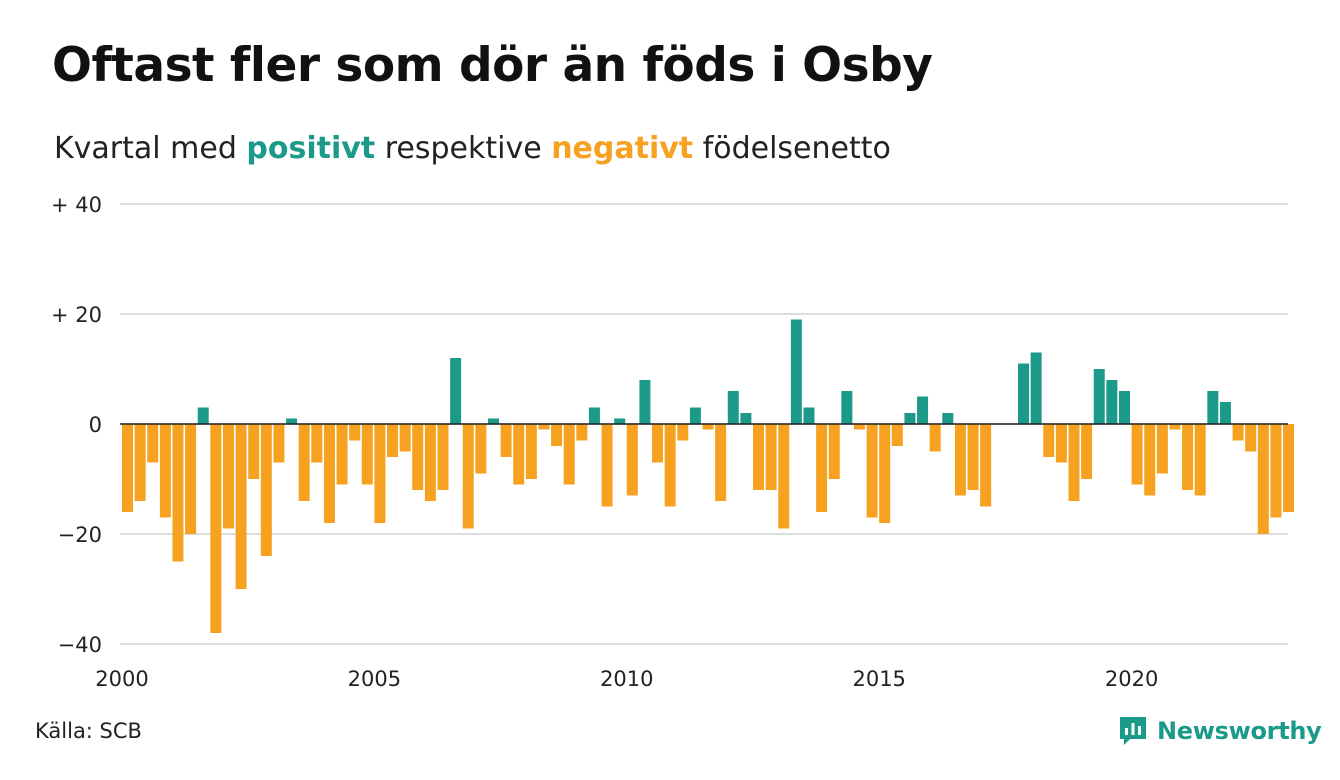  What do you see at coordinates (121, 679) in the screenshot?
I see `x-tick-label: 2000` at bounding box center [121, 679].